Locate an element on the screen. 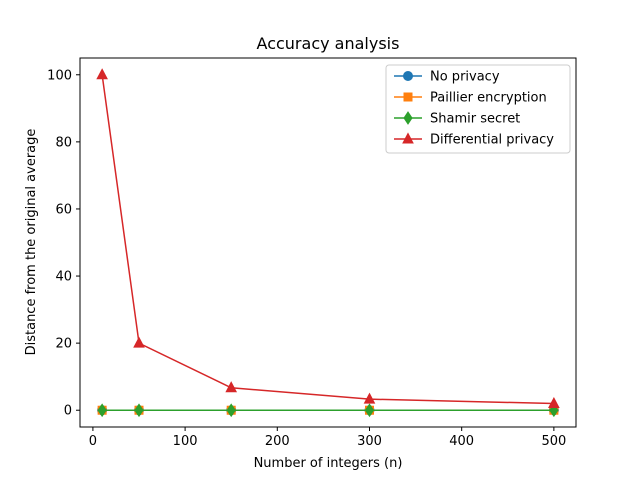 The height and width of the screenshot is (480, 640). x-tick-label: 300 is located at coordinates (369, 441).